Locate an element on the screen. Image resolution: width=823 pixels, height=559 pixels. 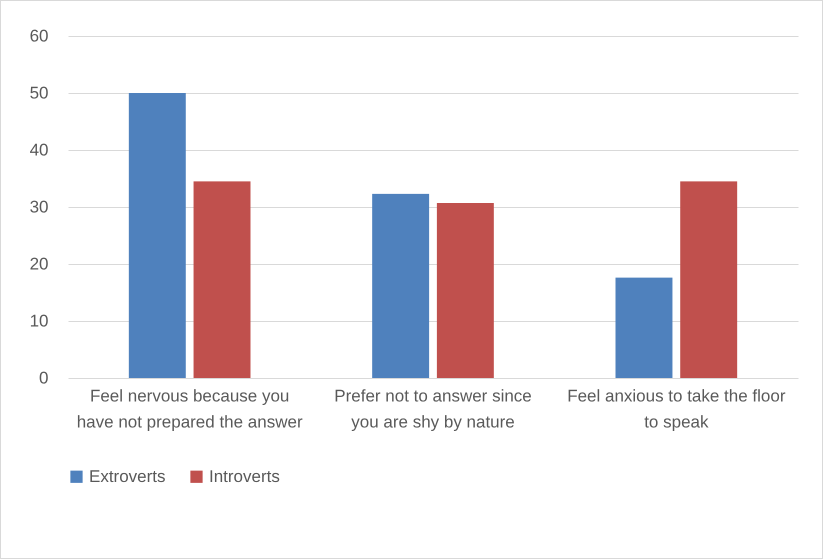
y-tick-label: 60 is located at coordinates (39, 36).